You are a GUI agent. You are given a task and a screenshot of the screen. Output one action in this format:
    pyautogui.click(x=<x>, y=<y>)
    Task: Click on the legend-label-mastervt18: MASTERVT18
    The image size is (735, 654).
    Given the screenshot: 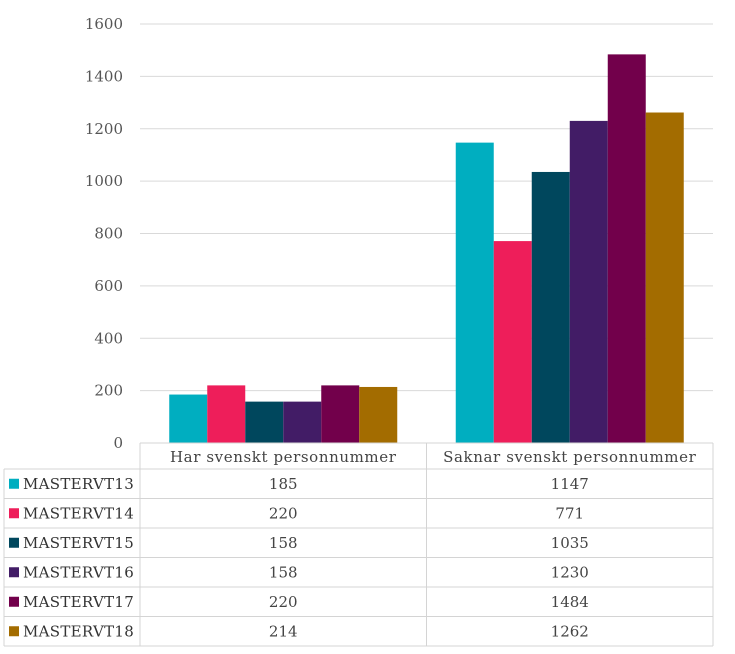 What is the action you would take?
    pyautogui.click(x=78, y=631)
    